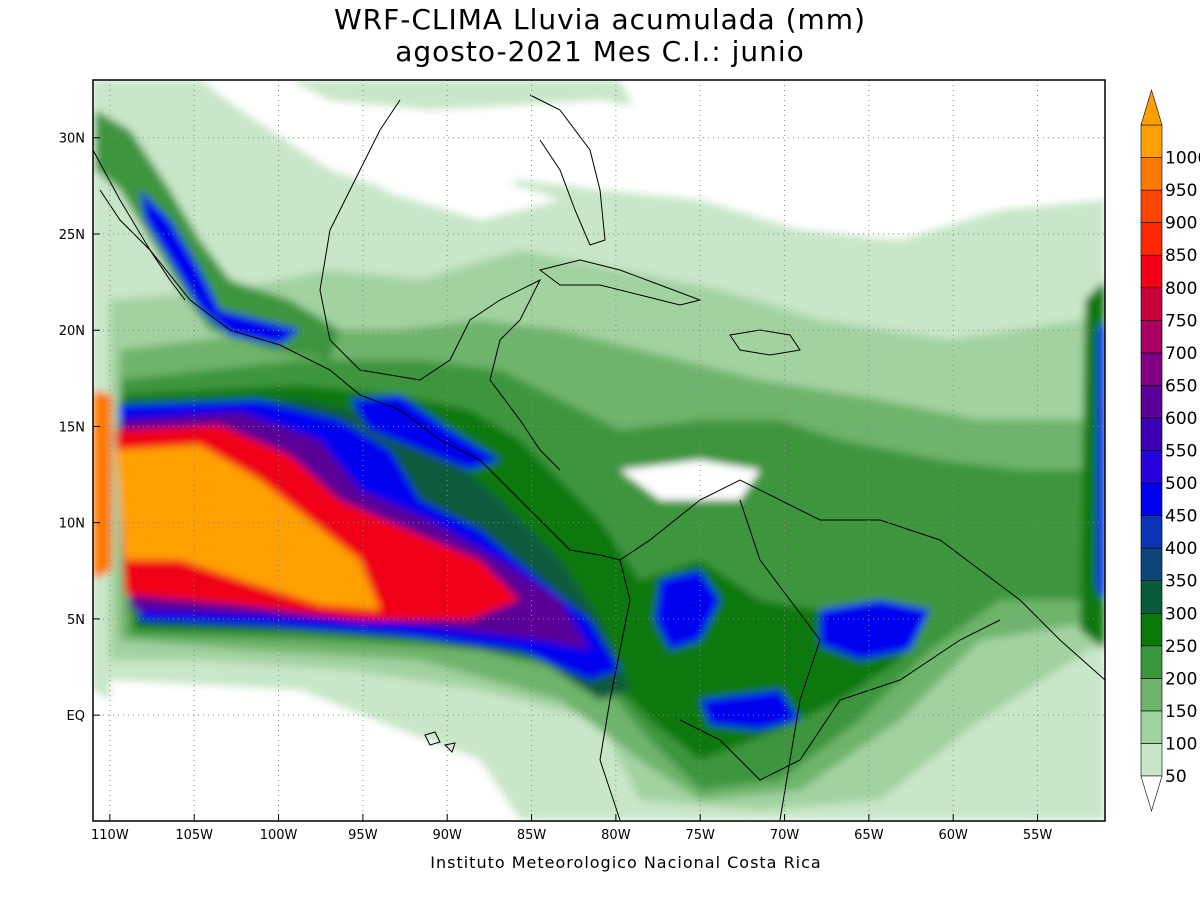  Describe the element at coordinates (1181, 679) in the screenshot. I see `colorbar-label: 200` at that location.